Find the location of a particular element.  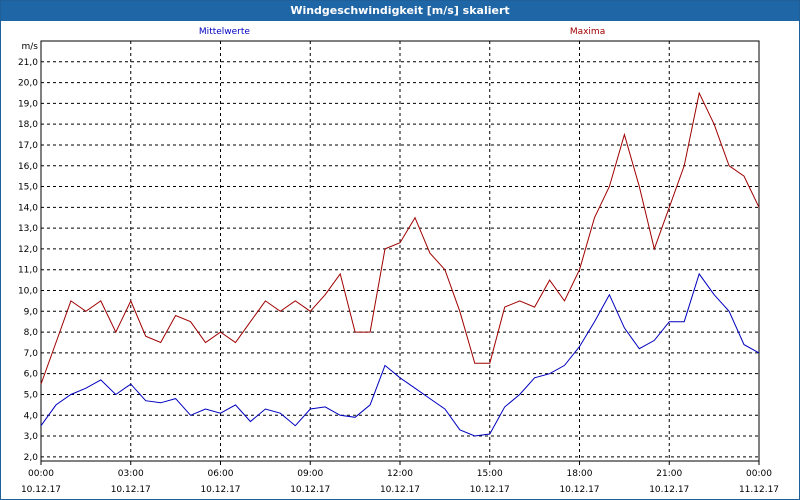

y-tick-label: 18,0 is located at coordinates (28, 125).